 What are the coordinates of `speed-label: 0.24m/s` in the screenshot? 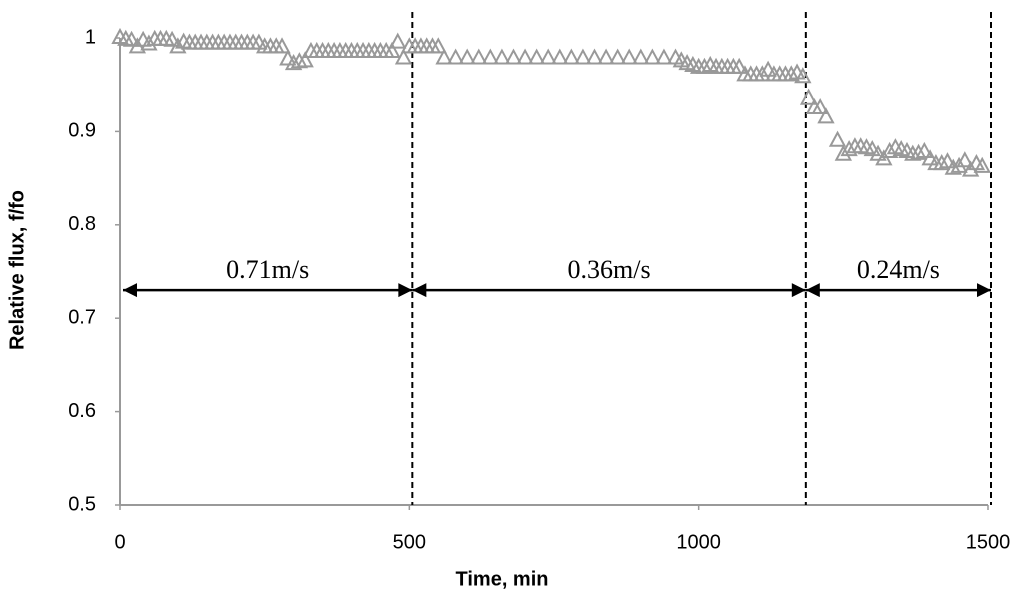 It's located at (898, 269).